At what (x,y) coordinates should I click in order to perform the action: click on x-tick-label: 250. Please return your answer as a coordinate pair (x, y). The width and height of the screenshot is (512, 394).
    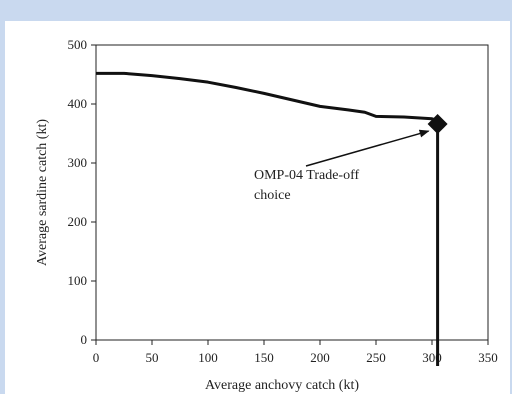
    Looking at the image, I should click on (376, 357).